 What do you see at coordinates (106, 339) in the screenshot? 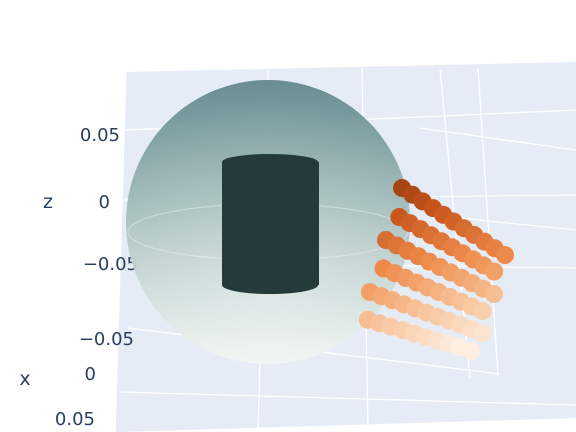
I see `x-axis-tick: −0.05` at bounding box center [106, 339].